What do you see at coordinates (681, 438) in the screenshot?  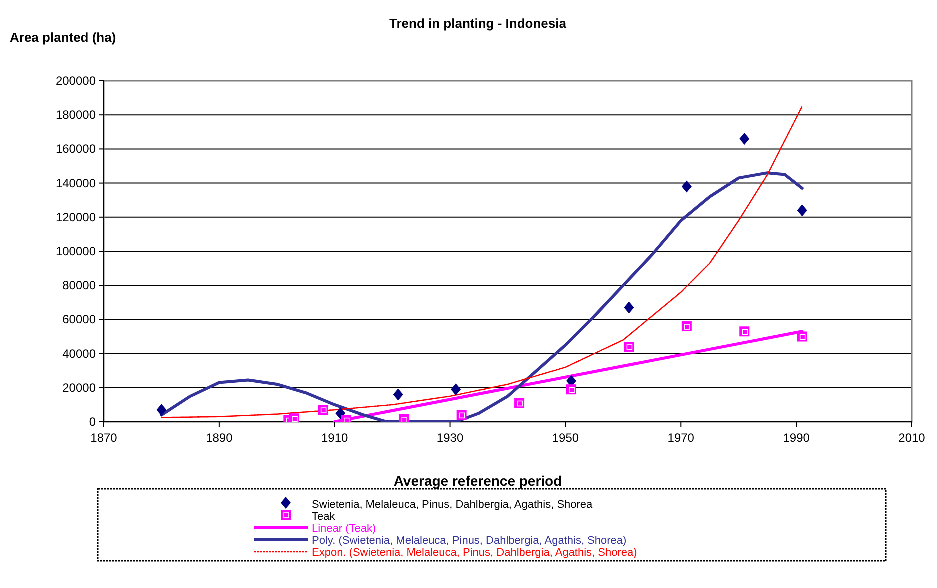 I see `x-tick-label: 1970` at bounding box center [681, 438].